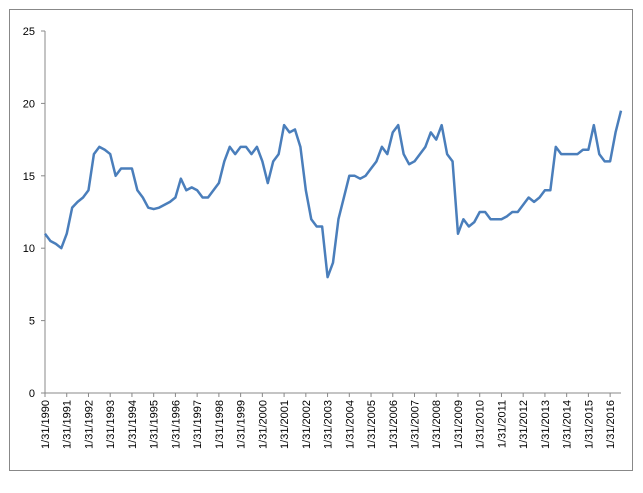  What do you see at coordinates (329, 424) in the screenshot?
I see `x-tick-label: 1/31/2003` at bounding box center [329, 424].